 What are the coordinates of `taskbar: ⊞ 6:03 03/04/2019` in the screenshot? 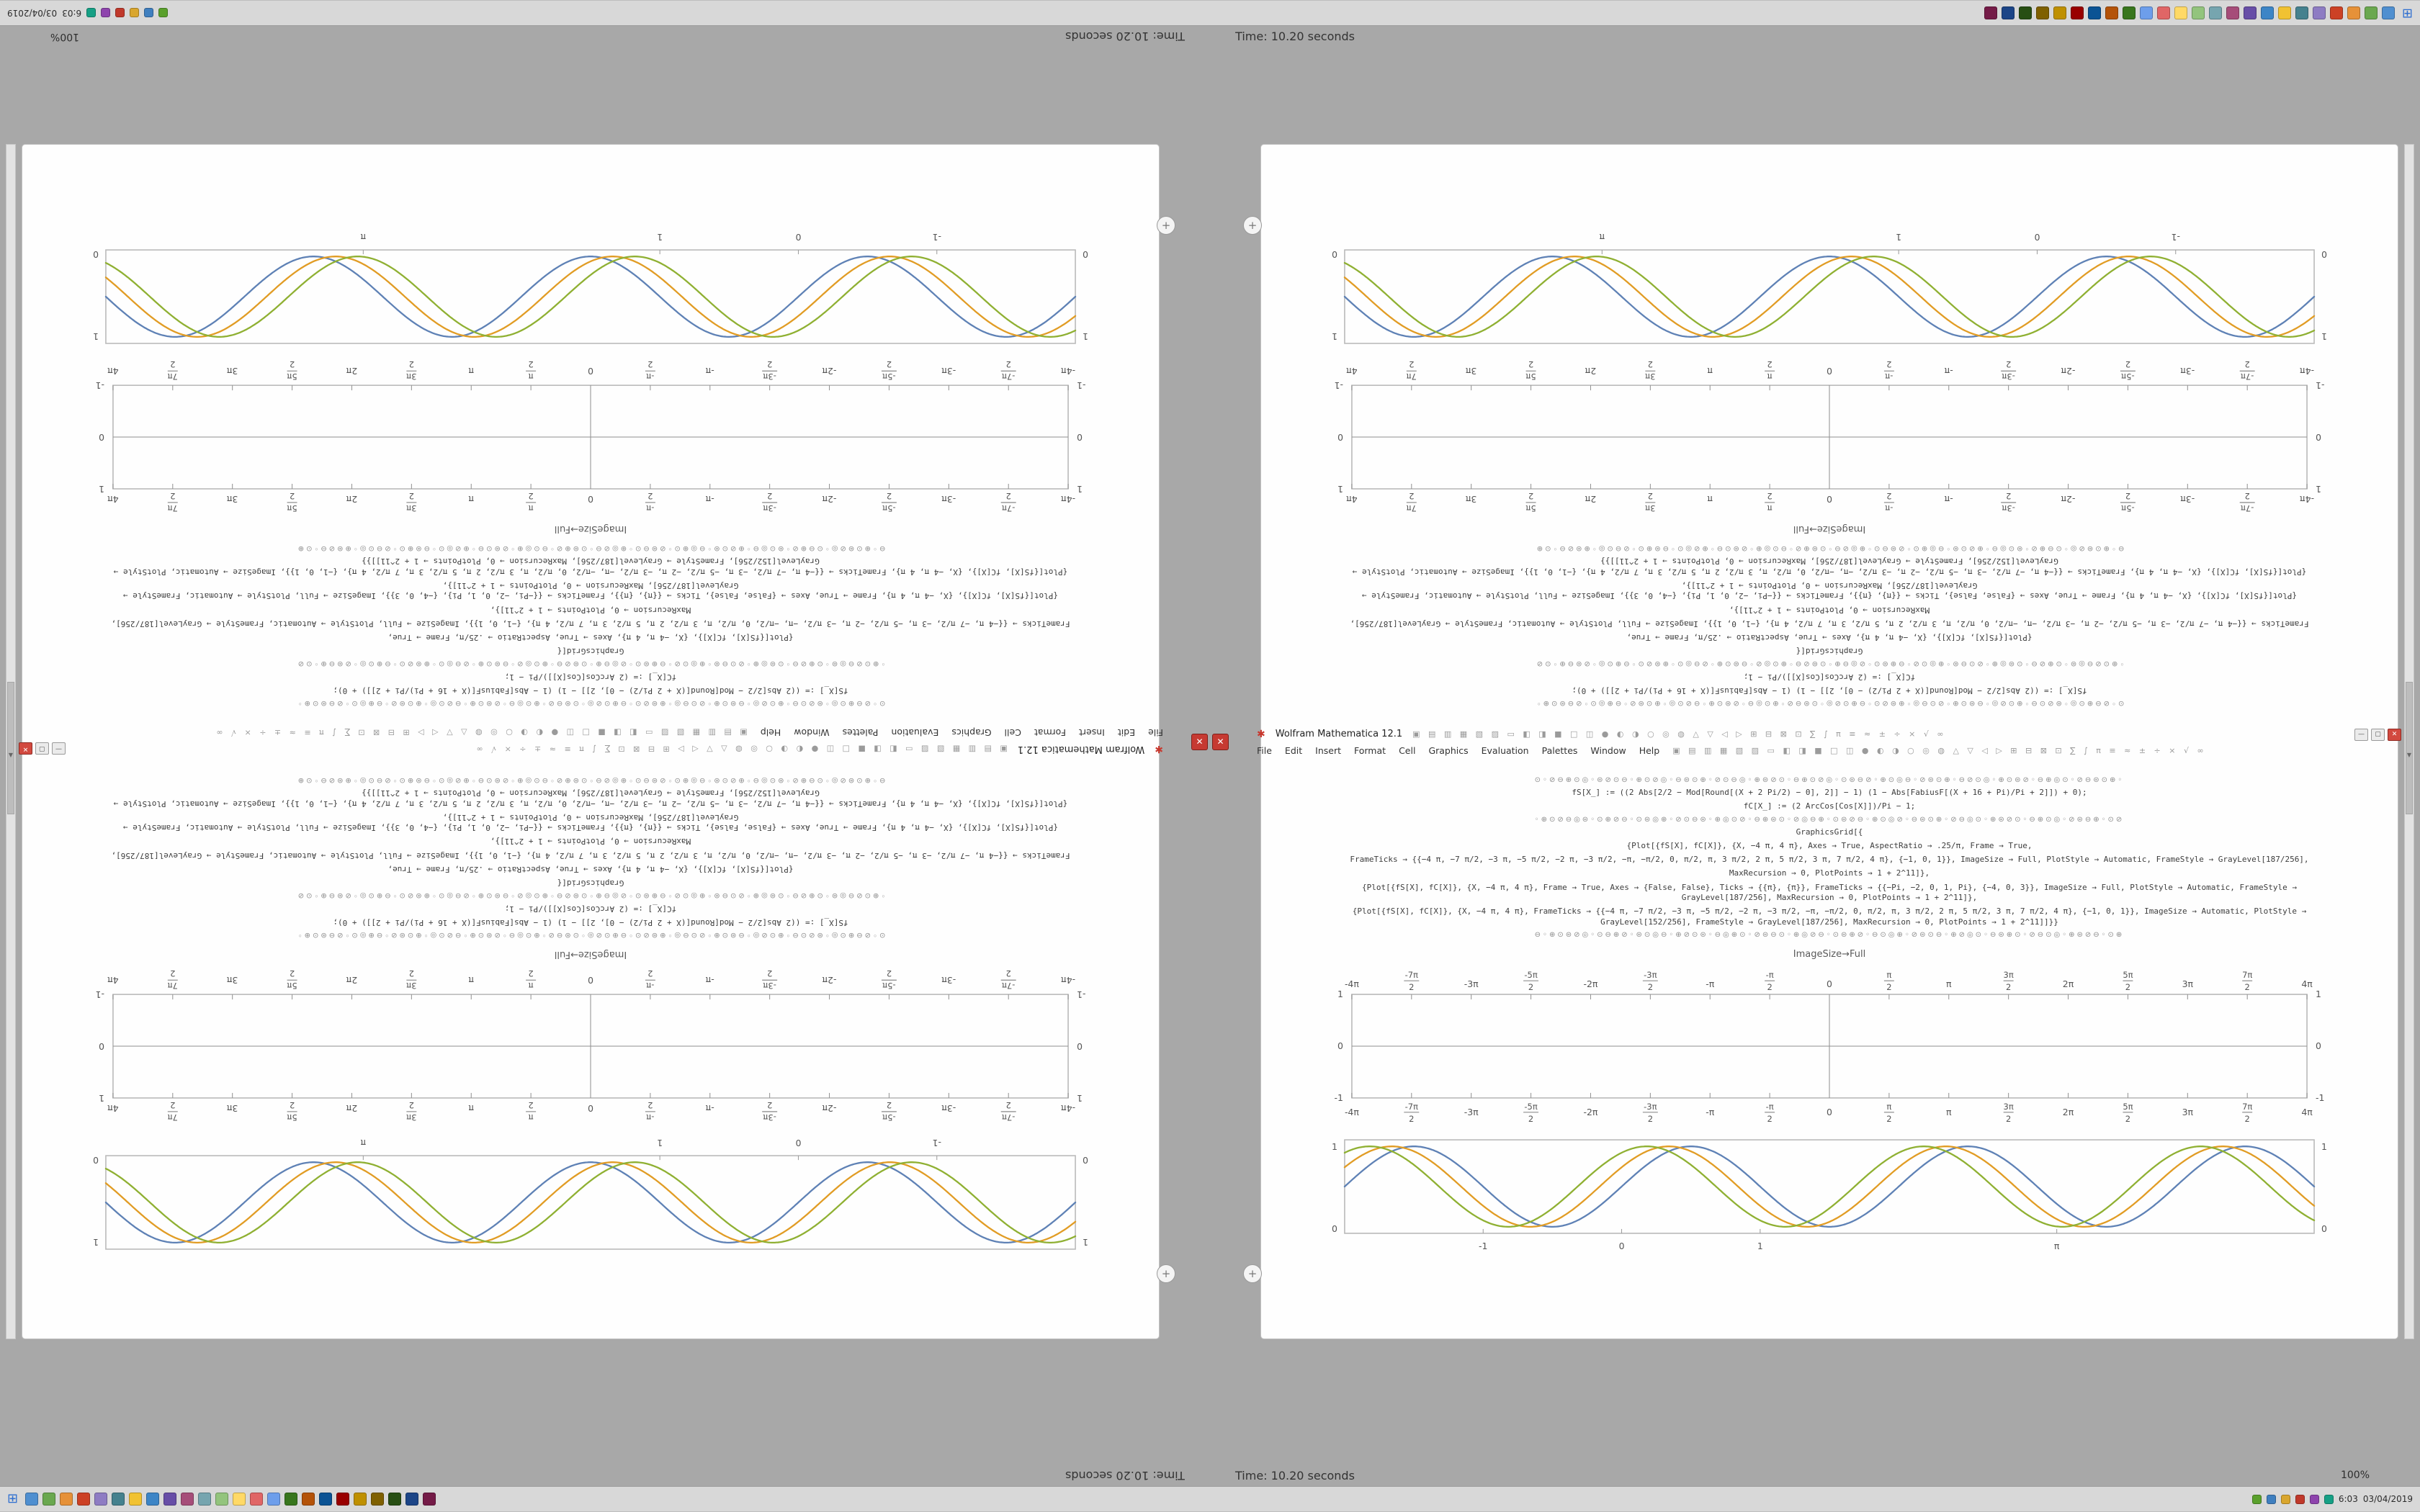 It's located at (1210, 1499).